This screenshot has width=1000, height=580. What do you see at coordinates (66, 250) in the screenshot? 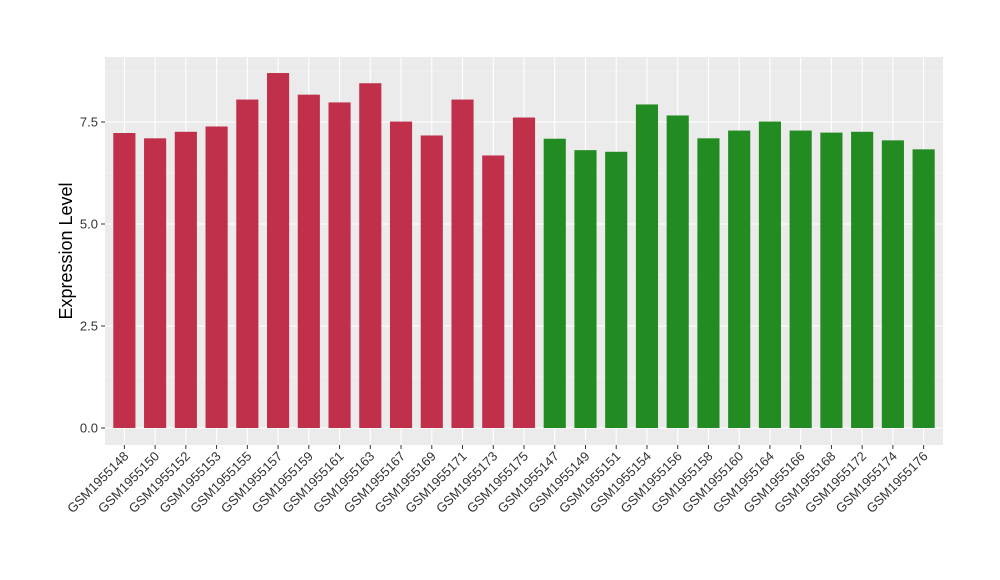
I see `y-axis-title: Expression Level` at bounding box center [66, 250].